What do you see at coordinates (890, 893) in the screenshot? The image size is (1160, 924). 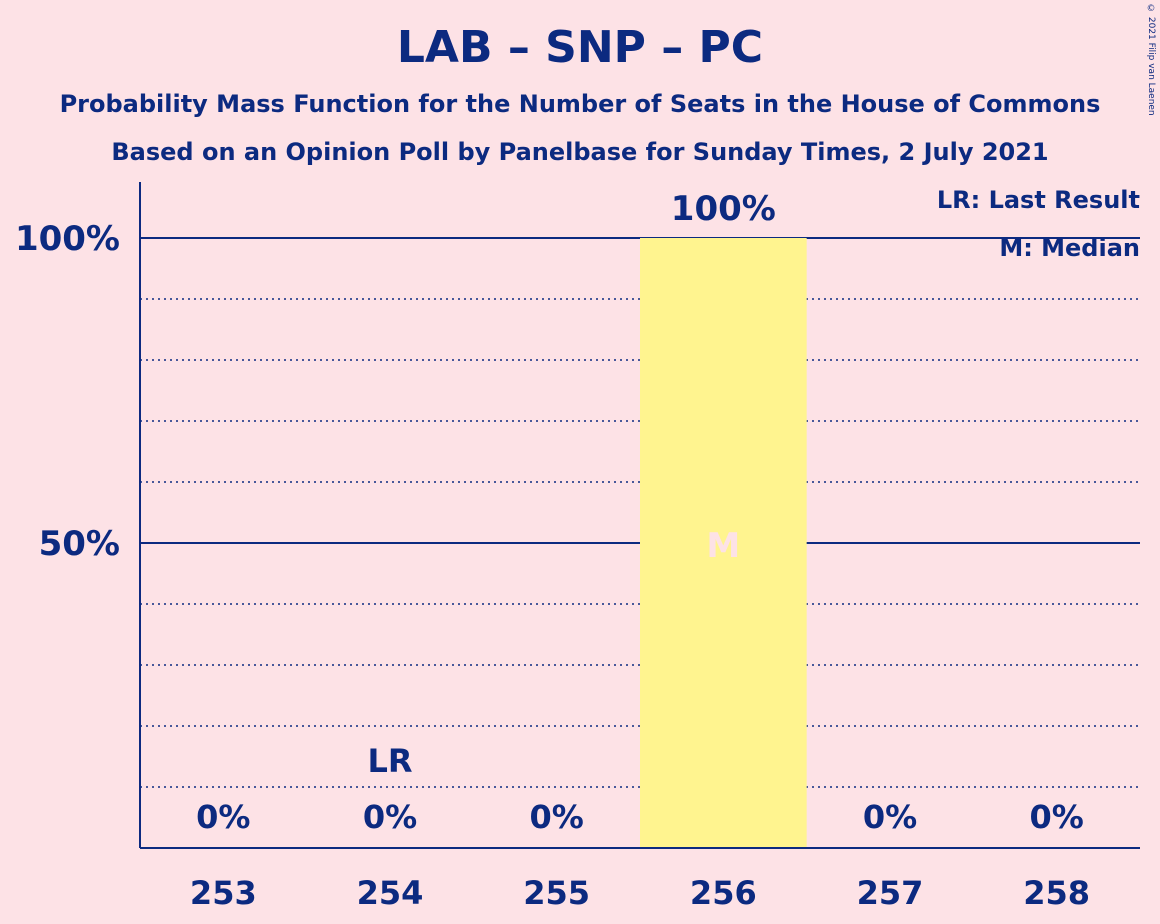 I see `x-tick-label: 257` at bounding box center [890, 893].